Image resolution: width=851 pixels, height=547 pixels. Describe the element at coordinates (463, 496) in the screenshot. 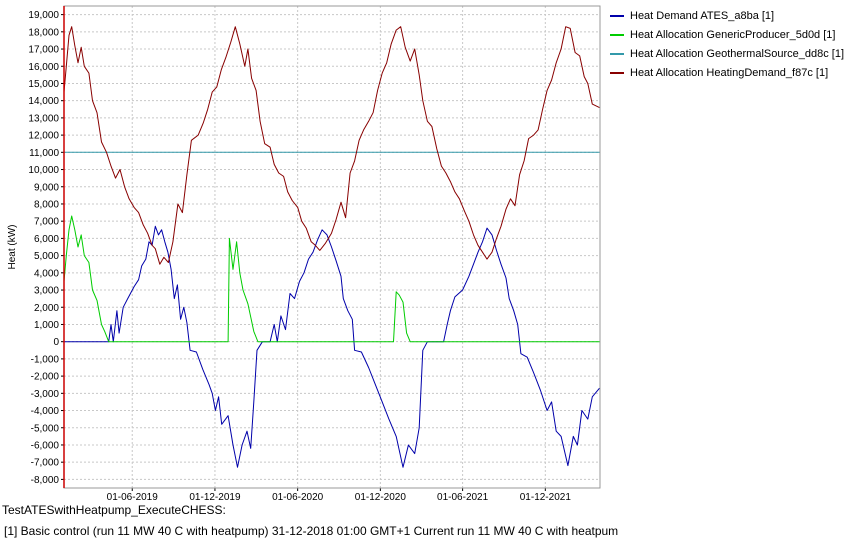

I see `x-tick-label: 01-06-2021` at that location.